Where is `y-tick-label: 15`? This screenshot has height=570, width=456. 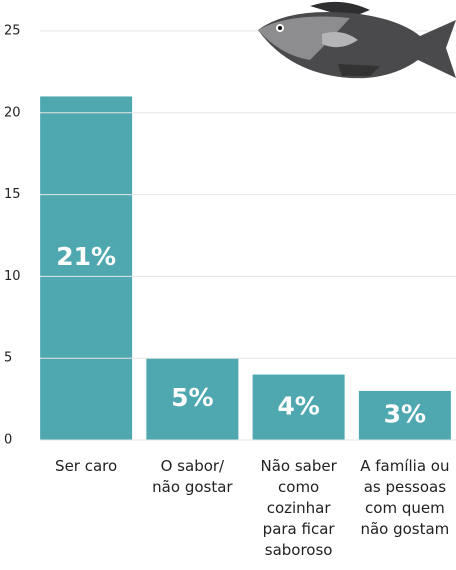
y-tick-label: 15 is located at coordinates (12, 194).